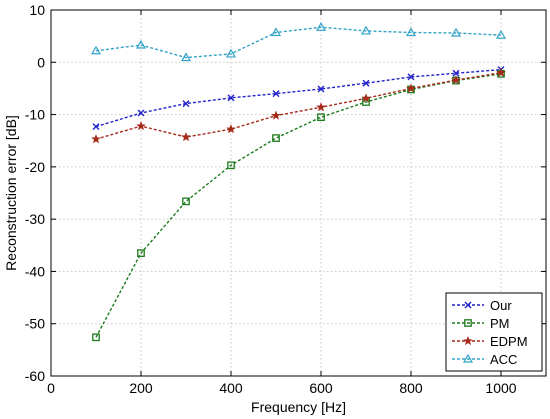  What do you see at coordinates (484, 359) in the screenshot?
I see `legend-item-acc: ACC` at bounding box center [484, 359].